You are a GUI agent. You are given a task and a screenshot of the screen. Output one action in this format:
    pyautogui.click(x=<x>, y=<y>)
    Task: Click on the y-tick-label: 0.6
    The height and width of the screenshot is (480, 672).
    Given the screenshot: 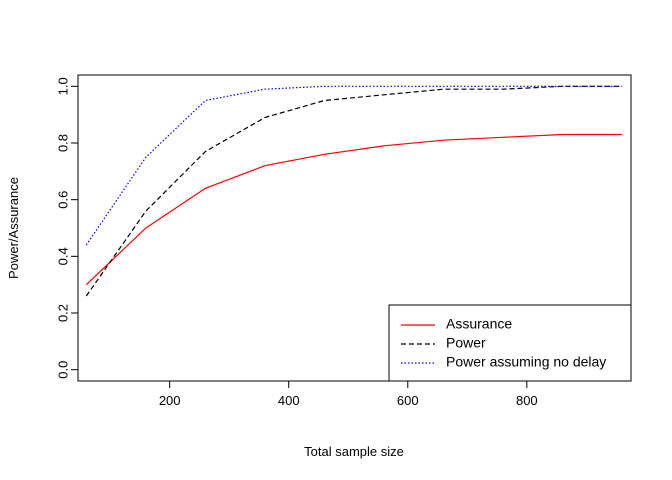 What is the action you would take?
    pyautogui.click(x=62, y=200)
    